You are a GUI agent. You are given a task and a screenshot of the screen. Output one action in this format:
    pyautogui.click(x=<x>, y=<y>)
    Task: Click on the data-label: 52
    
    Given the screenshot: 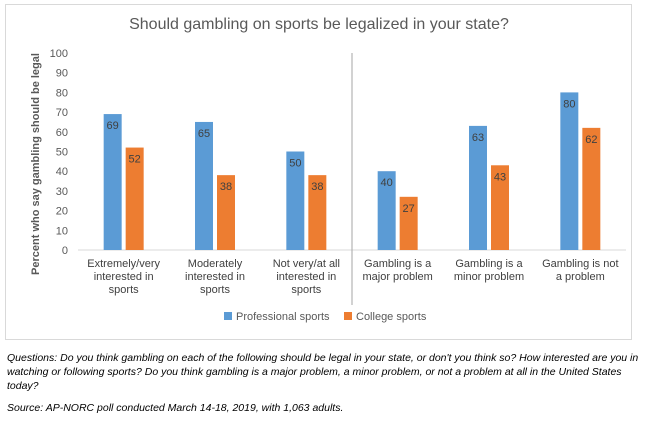 What is the action you would take?
    pyautogui.click(x=135, y=160)
    